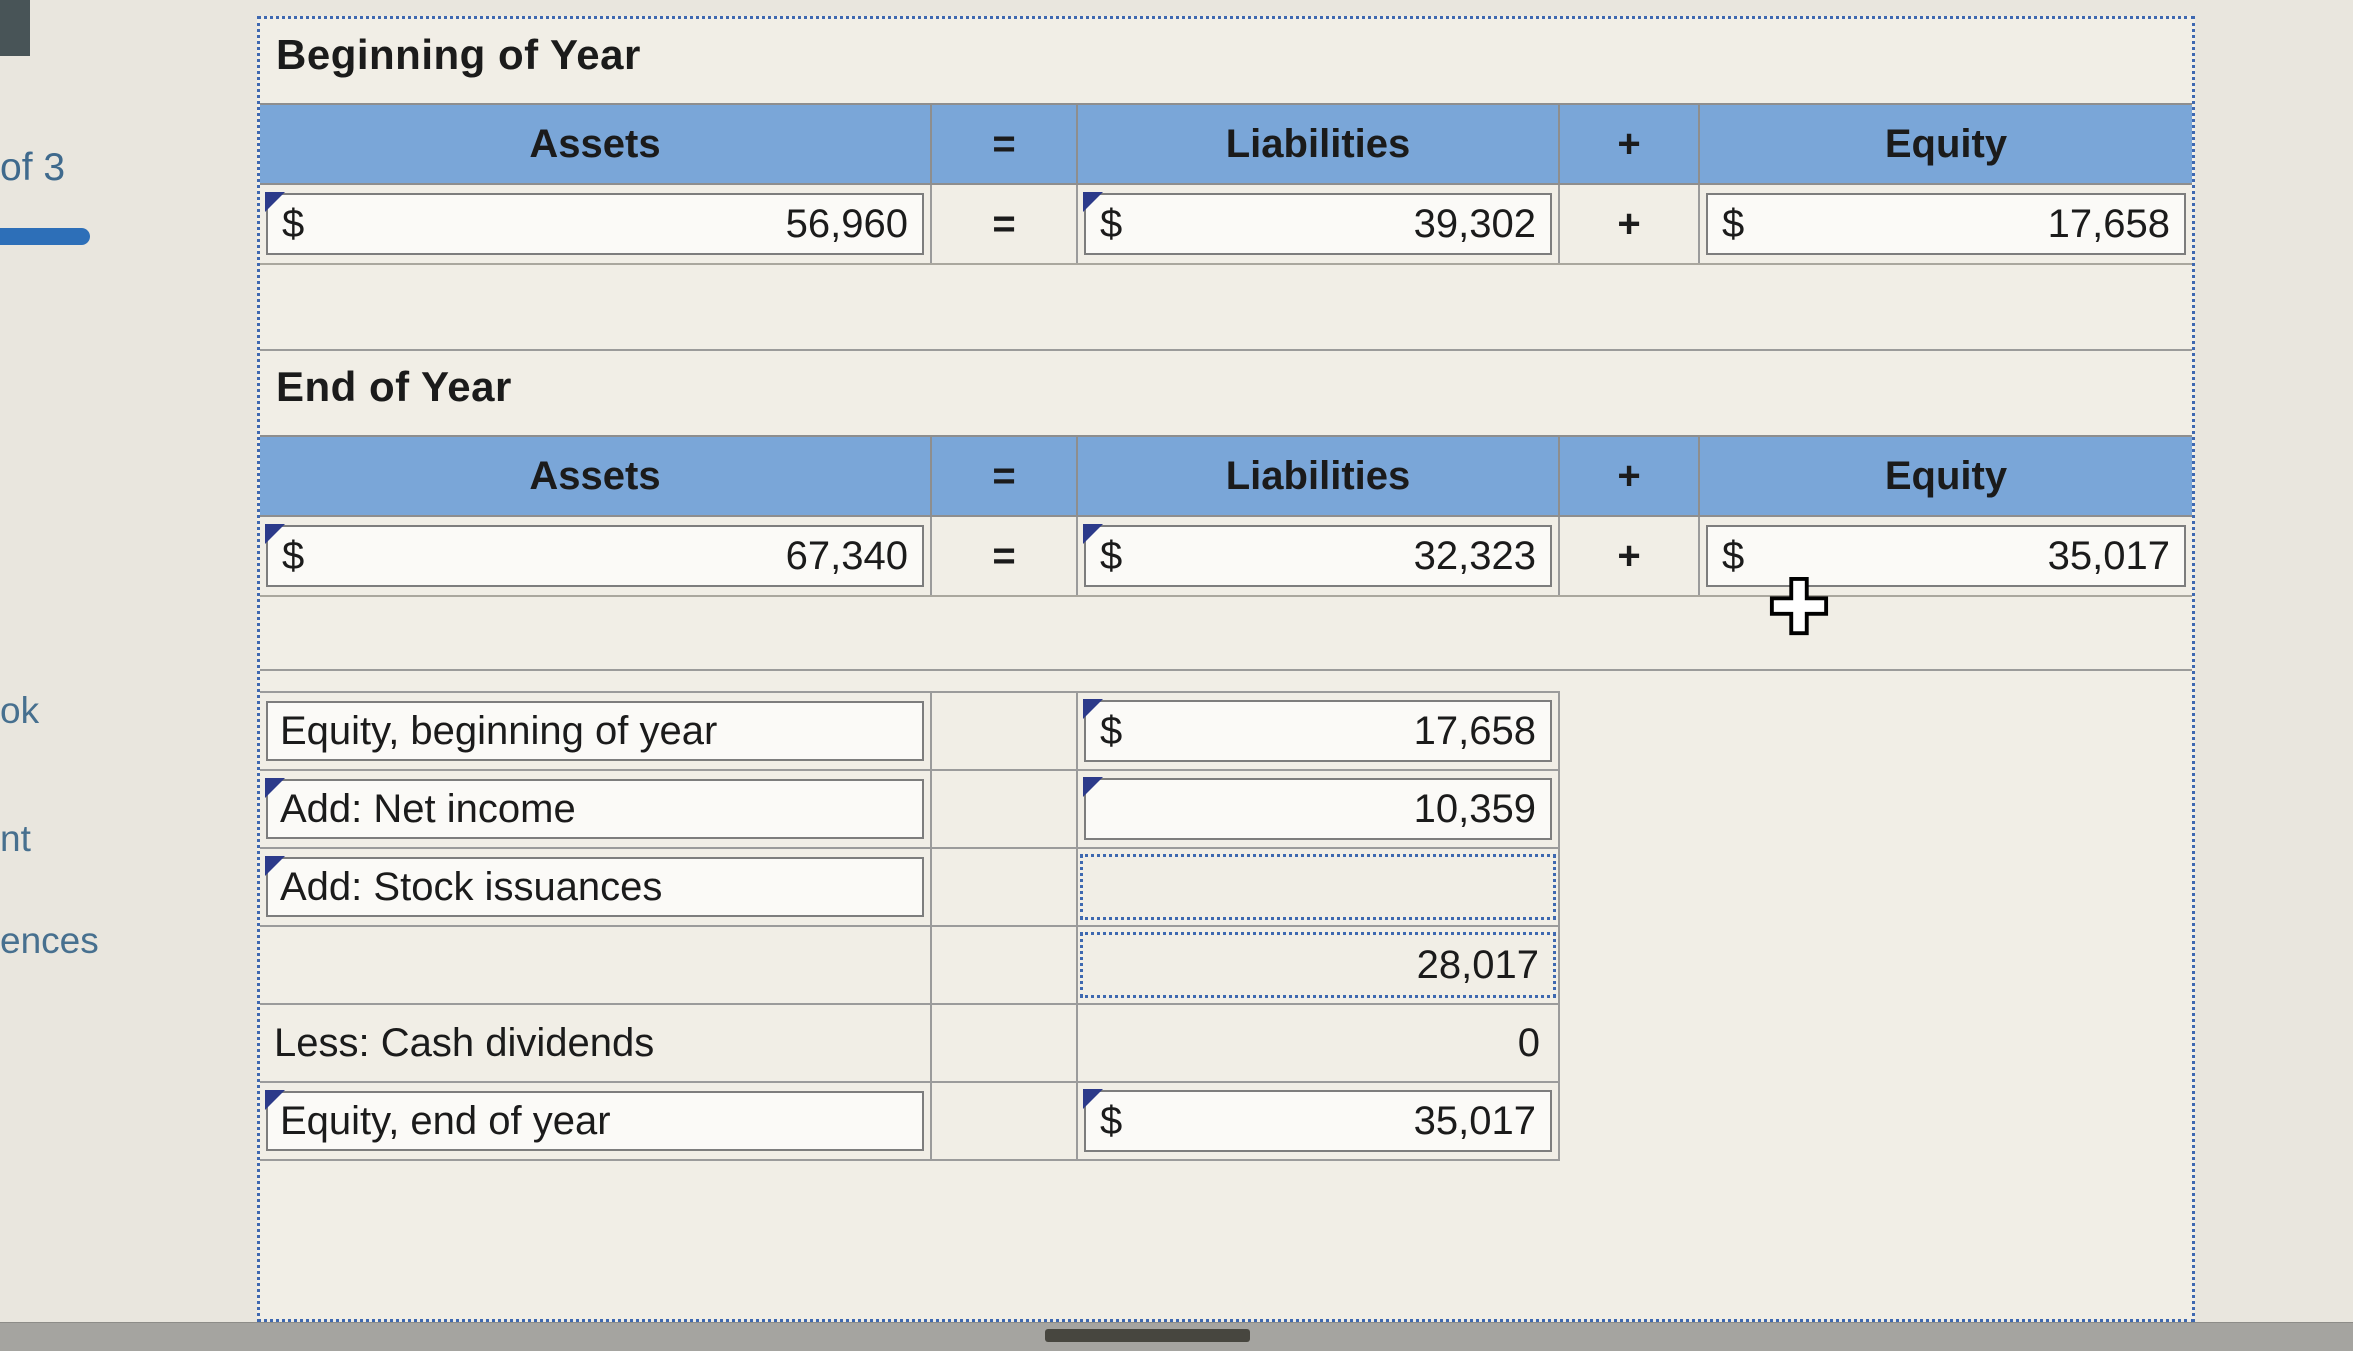  I want to click on table-row: Add: Stock issuances, so click(910, 888).